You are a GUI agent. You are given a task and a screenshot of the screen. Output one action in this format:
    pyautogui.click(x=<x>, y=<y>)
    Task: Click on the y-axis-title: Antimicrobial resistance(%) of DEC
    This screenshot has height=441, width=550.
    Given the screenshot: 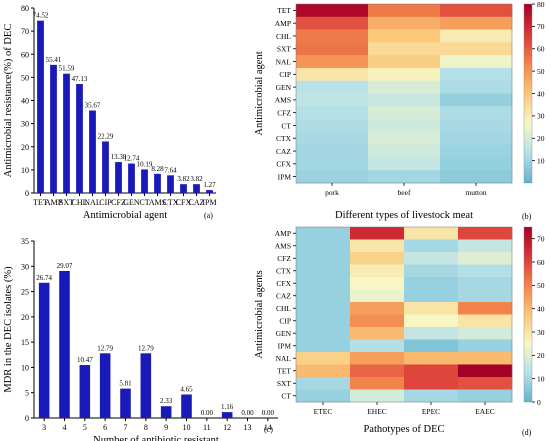 What is the action you would take?
    pyautogui.click(x=8, y=101)
    